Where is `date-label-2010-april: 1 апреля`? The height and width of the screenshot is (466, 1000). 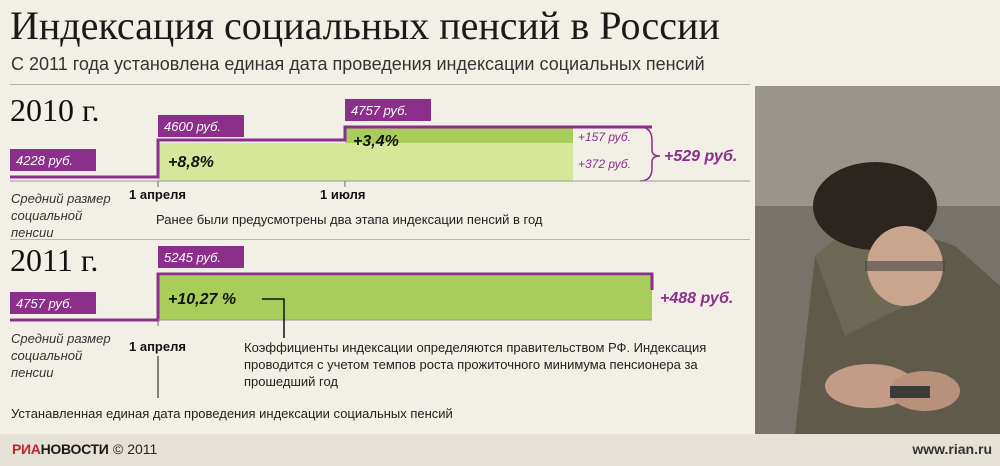 date-label-2010-april: 1 апреля is located at coordinates (157, 194).